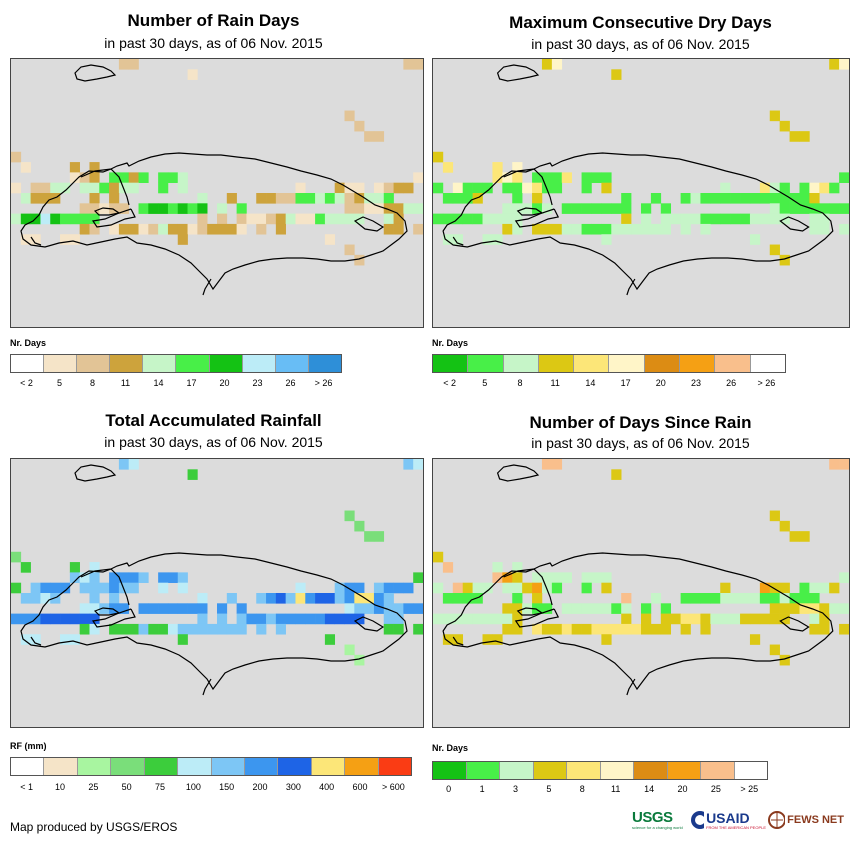 Image resolution: width=854 pixels, height=845 pixels. Describe the element at coordinates (520, 383) in the screenshot. I see `legend-label: 8` at that location.